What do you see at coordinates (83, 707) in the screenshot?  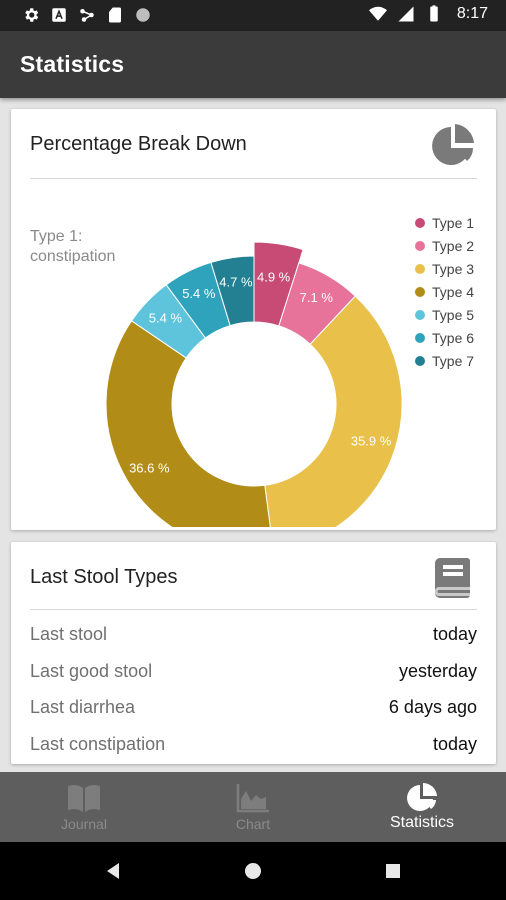 I see `stat-label: Last diarrhea` at bounding box center [83, 707].